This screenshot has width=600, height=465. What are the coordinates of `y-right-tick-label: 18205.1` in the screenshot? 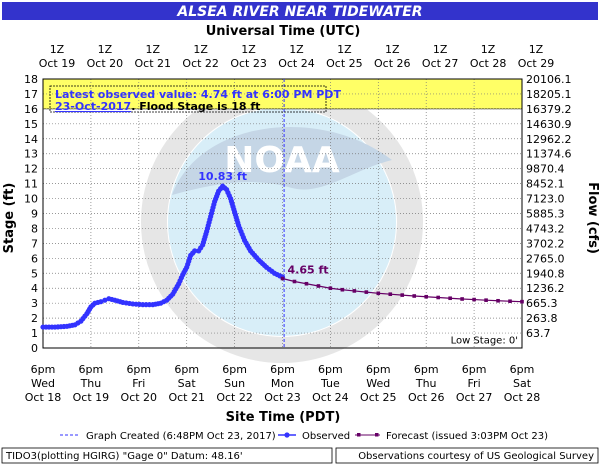 It's located at (549, 94).